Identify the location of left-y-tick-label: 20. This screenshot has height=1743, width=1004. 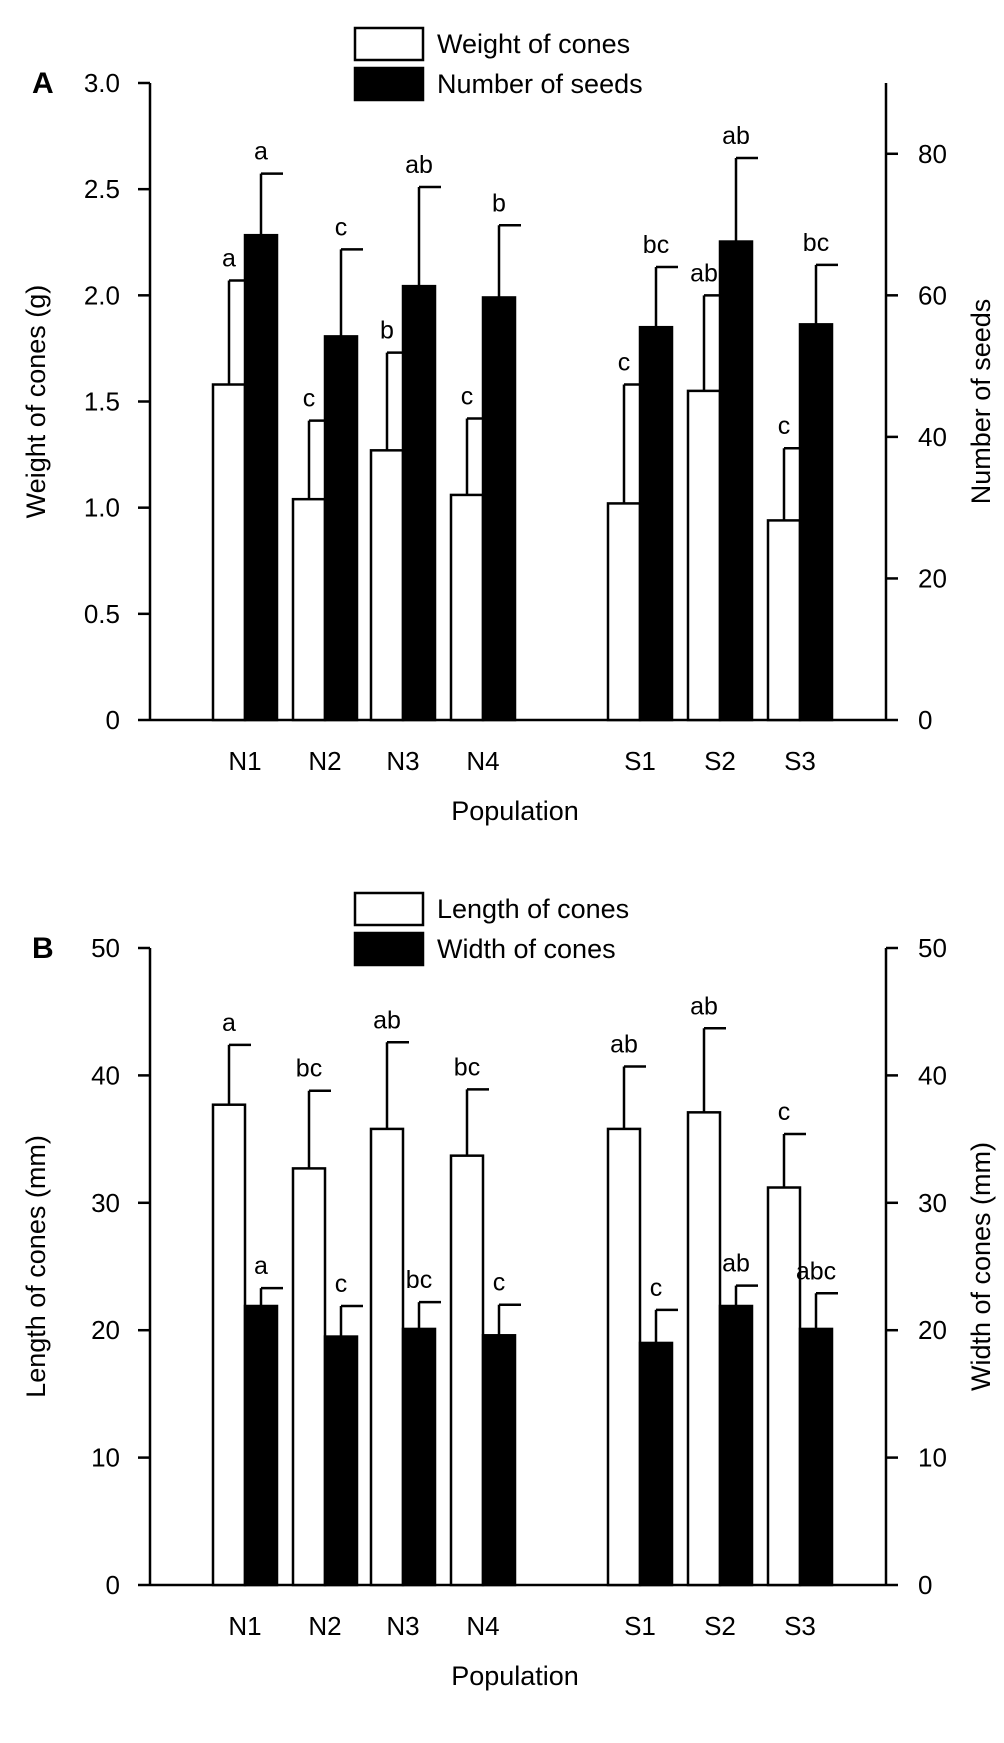
(105, 1330).